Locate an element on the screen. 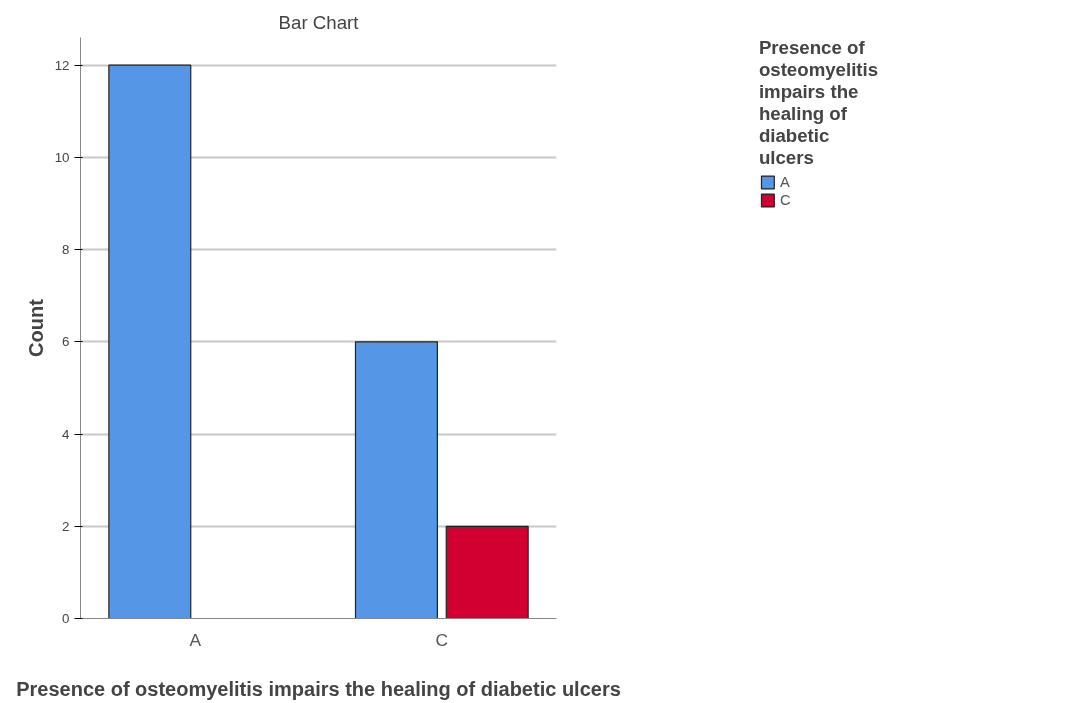  y-tick-label: 6 is located at coordinates (66, 342).